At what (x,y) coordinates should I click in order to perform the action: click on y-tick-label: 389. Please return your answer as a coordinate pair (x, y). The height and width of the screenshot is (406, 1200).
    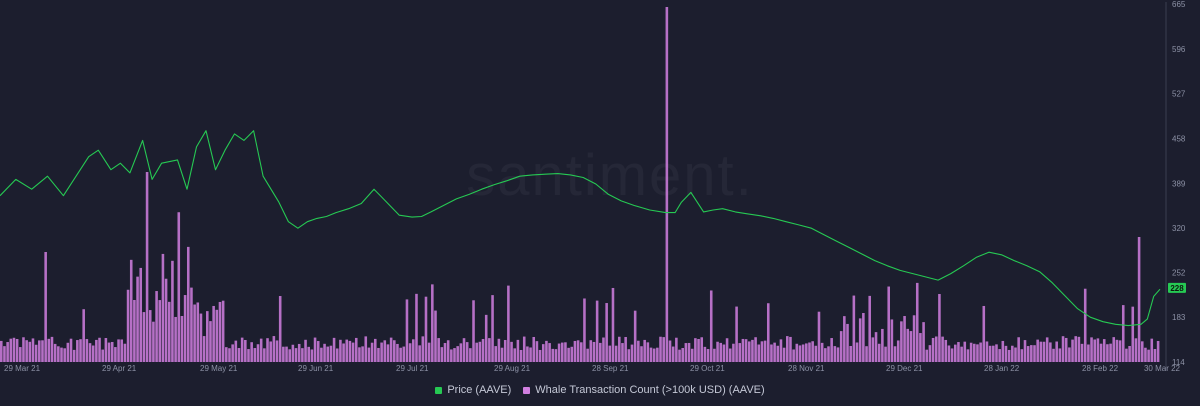
    Looking at the image, I should click on (1179, 183).